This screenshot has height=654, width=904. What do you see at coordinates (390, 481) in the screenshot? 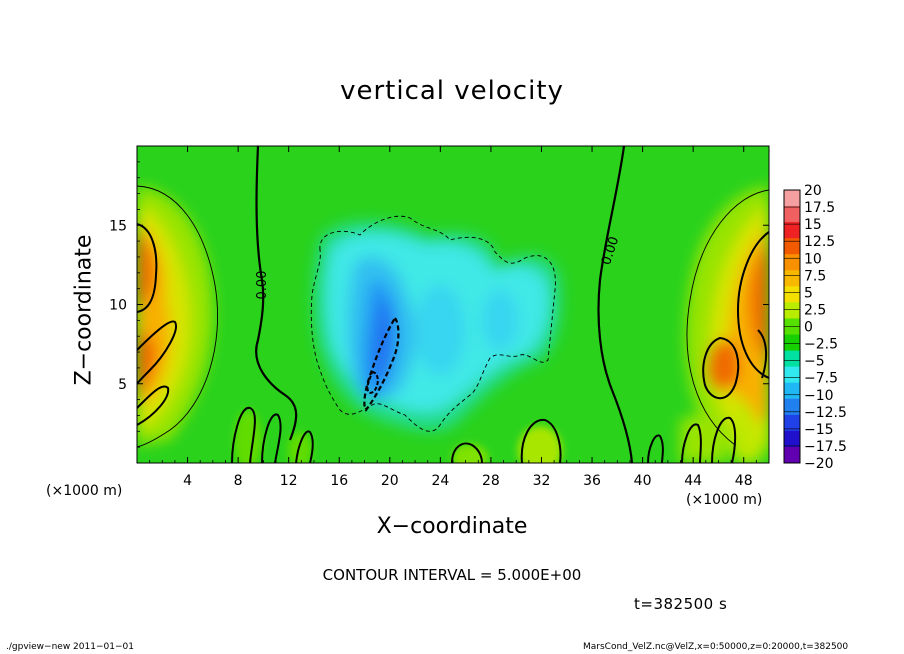
I see `x-tick-label: 20` at bounding box center [390, 481].